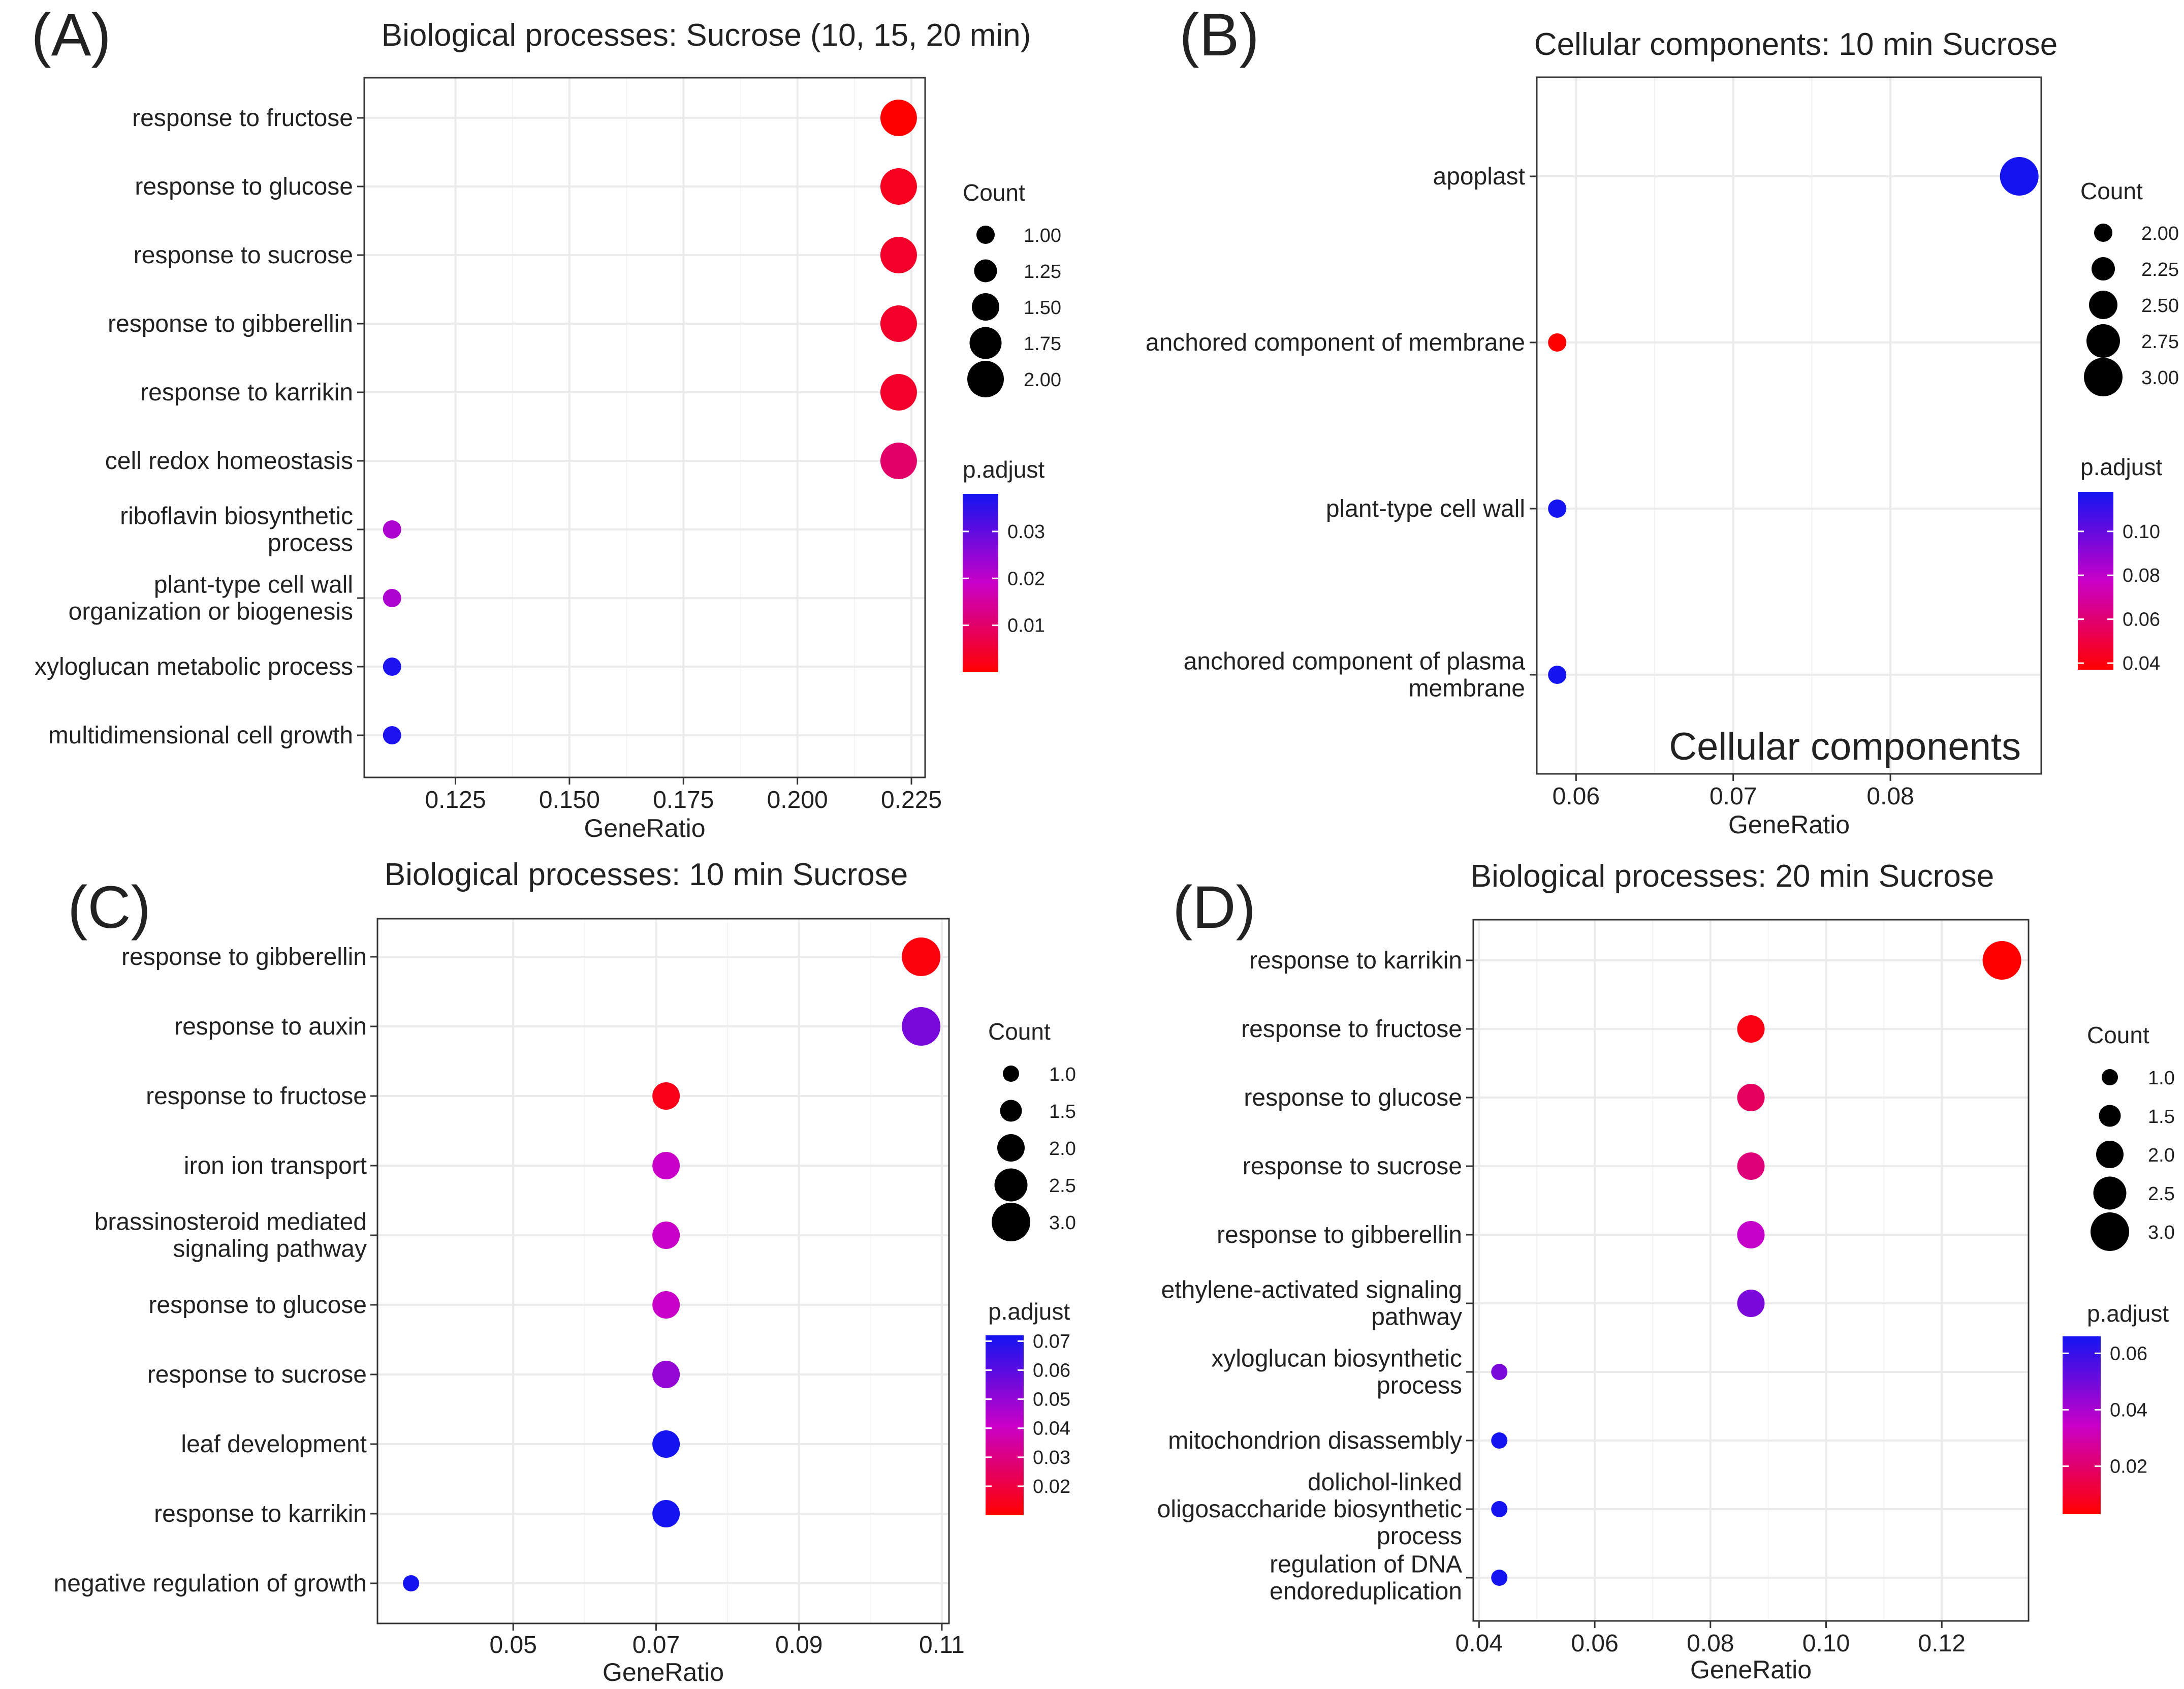 The image size is (2184, 1689). Describe the element at coordinates (646, 874) in the screenshot. I see `chart-title: Biological processes: 10 min Sucrose` at that location.